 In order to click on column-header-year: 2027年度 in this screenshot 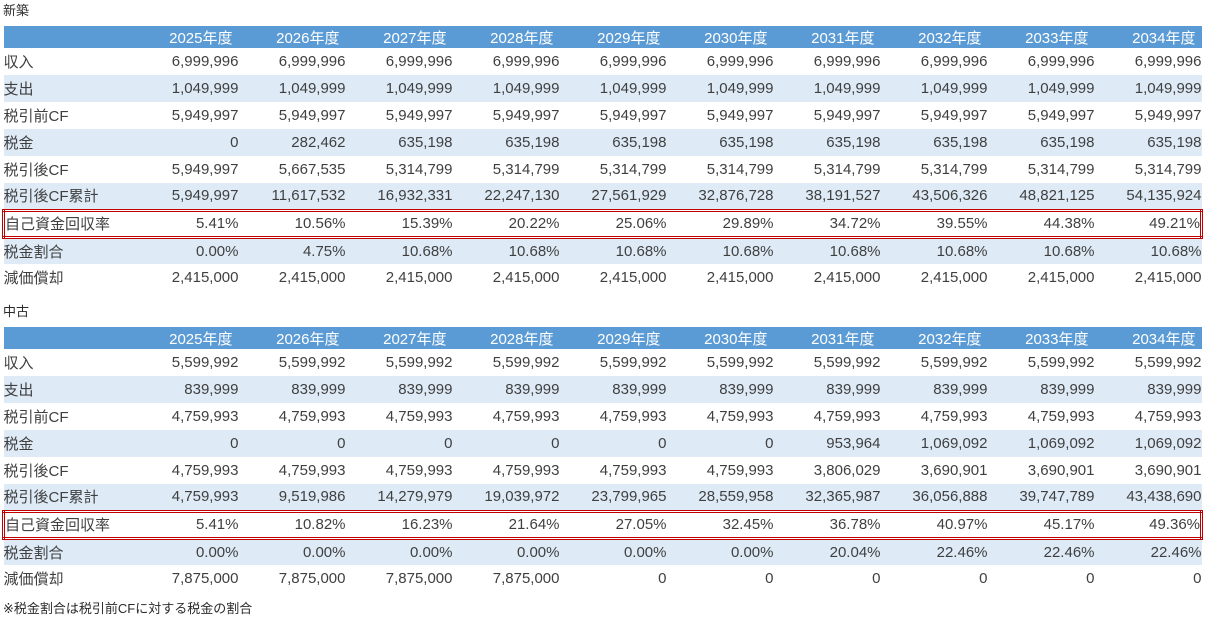, I will do `click(399, 37)`.